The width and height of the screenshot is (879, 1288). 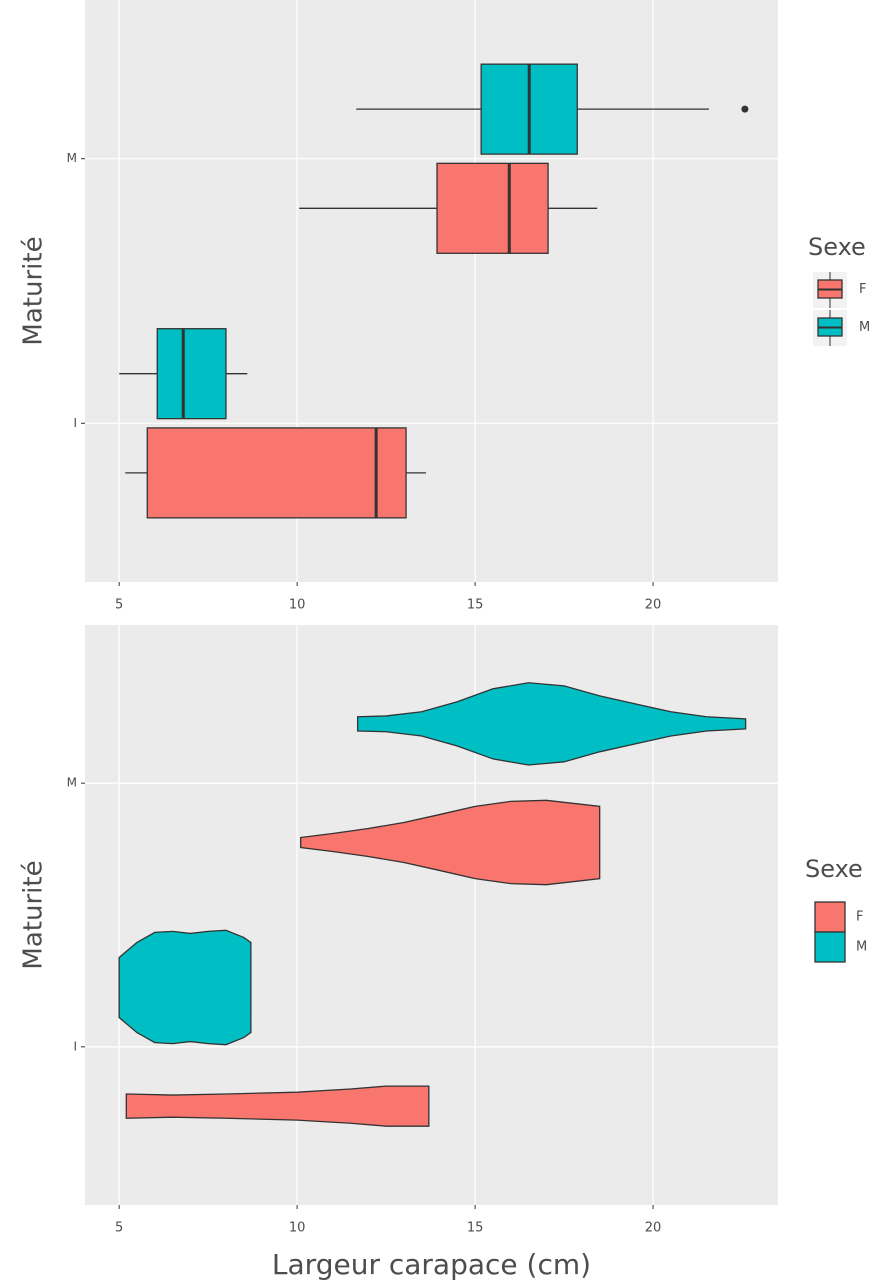 I want to click on x-axis-label: Largeur carapace (cm), so click(x=431, y=1264).